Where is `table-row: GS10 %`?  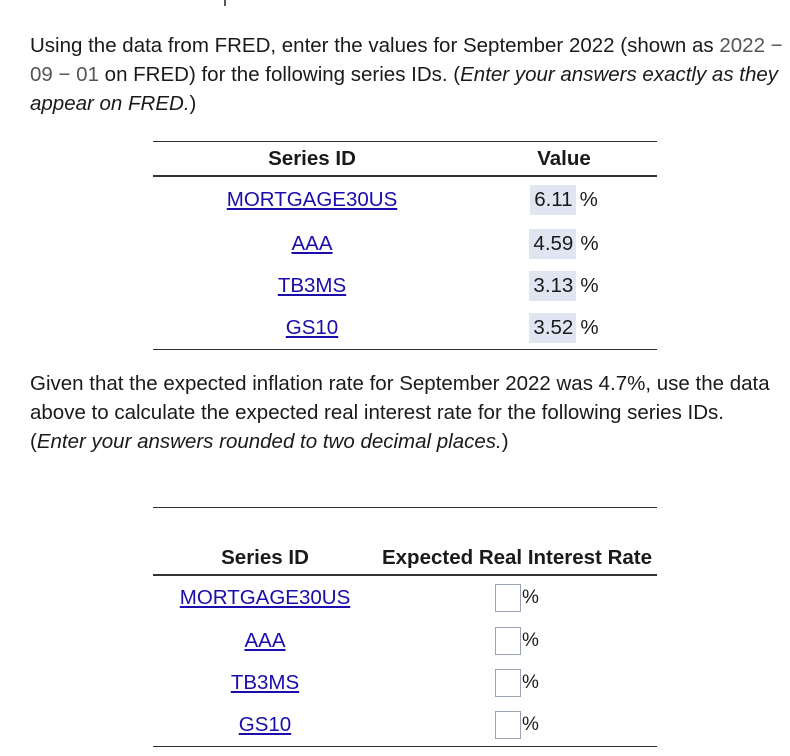
table-row: GS10 % is located at coordinates (405, 725).